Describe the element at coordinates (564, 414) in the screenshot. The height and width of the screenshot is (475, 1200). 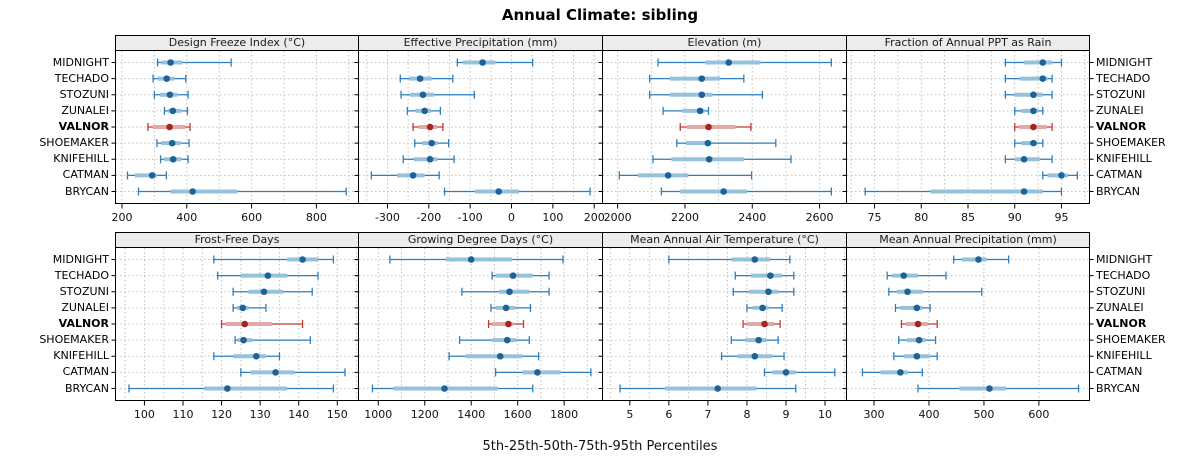
I see `svg-text: 1800` at that location.